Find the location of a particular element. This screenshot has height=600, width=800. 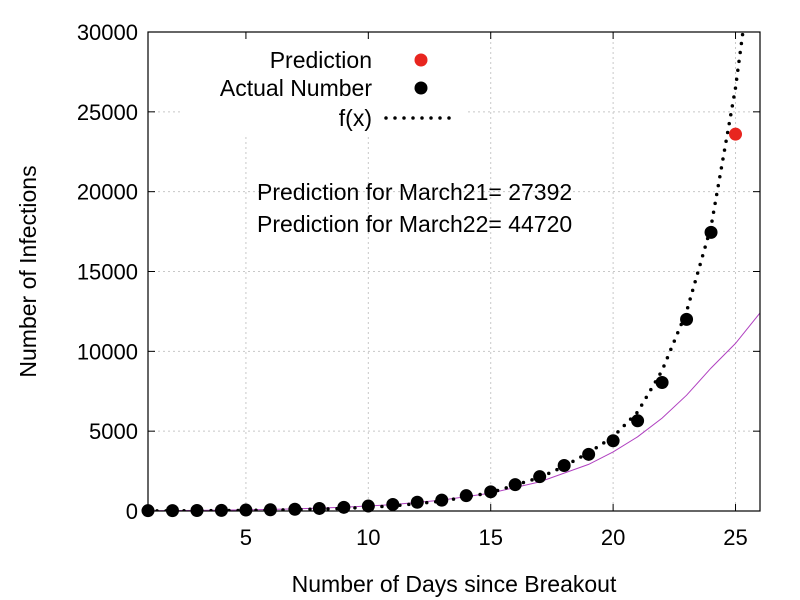

y-tick-label: 0 is located at coordinates (132, 511).